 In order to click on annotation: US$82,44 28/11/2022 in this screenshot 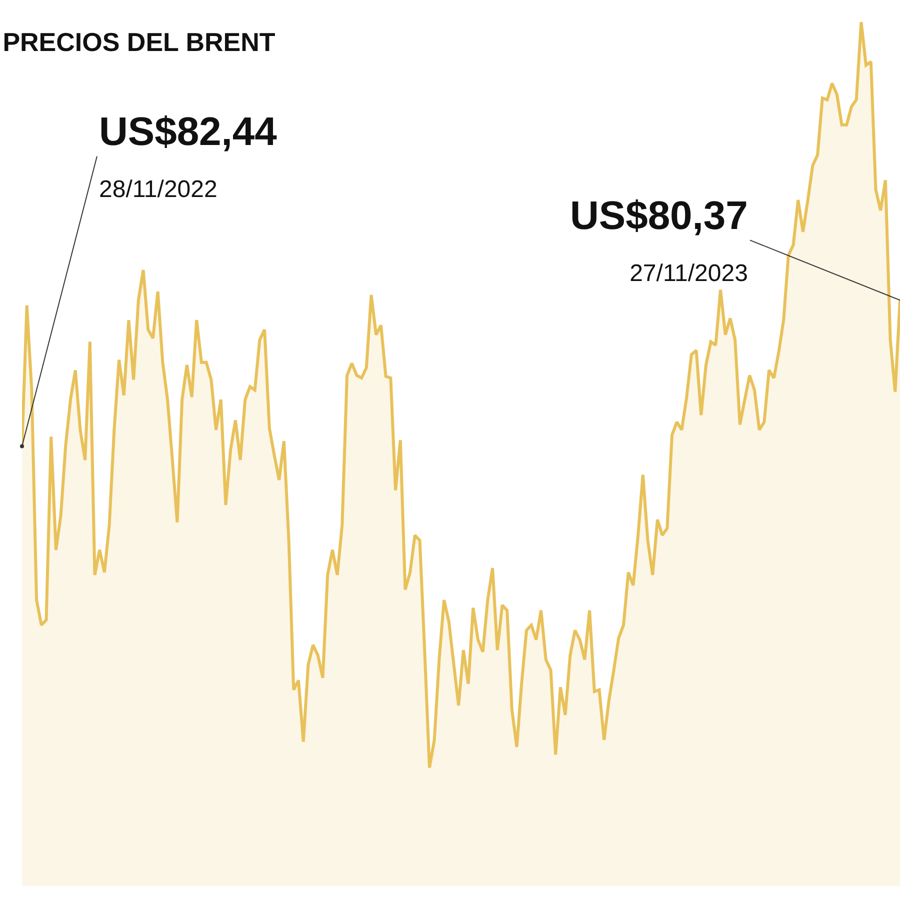, I will do `click(188, 156)`.